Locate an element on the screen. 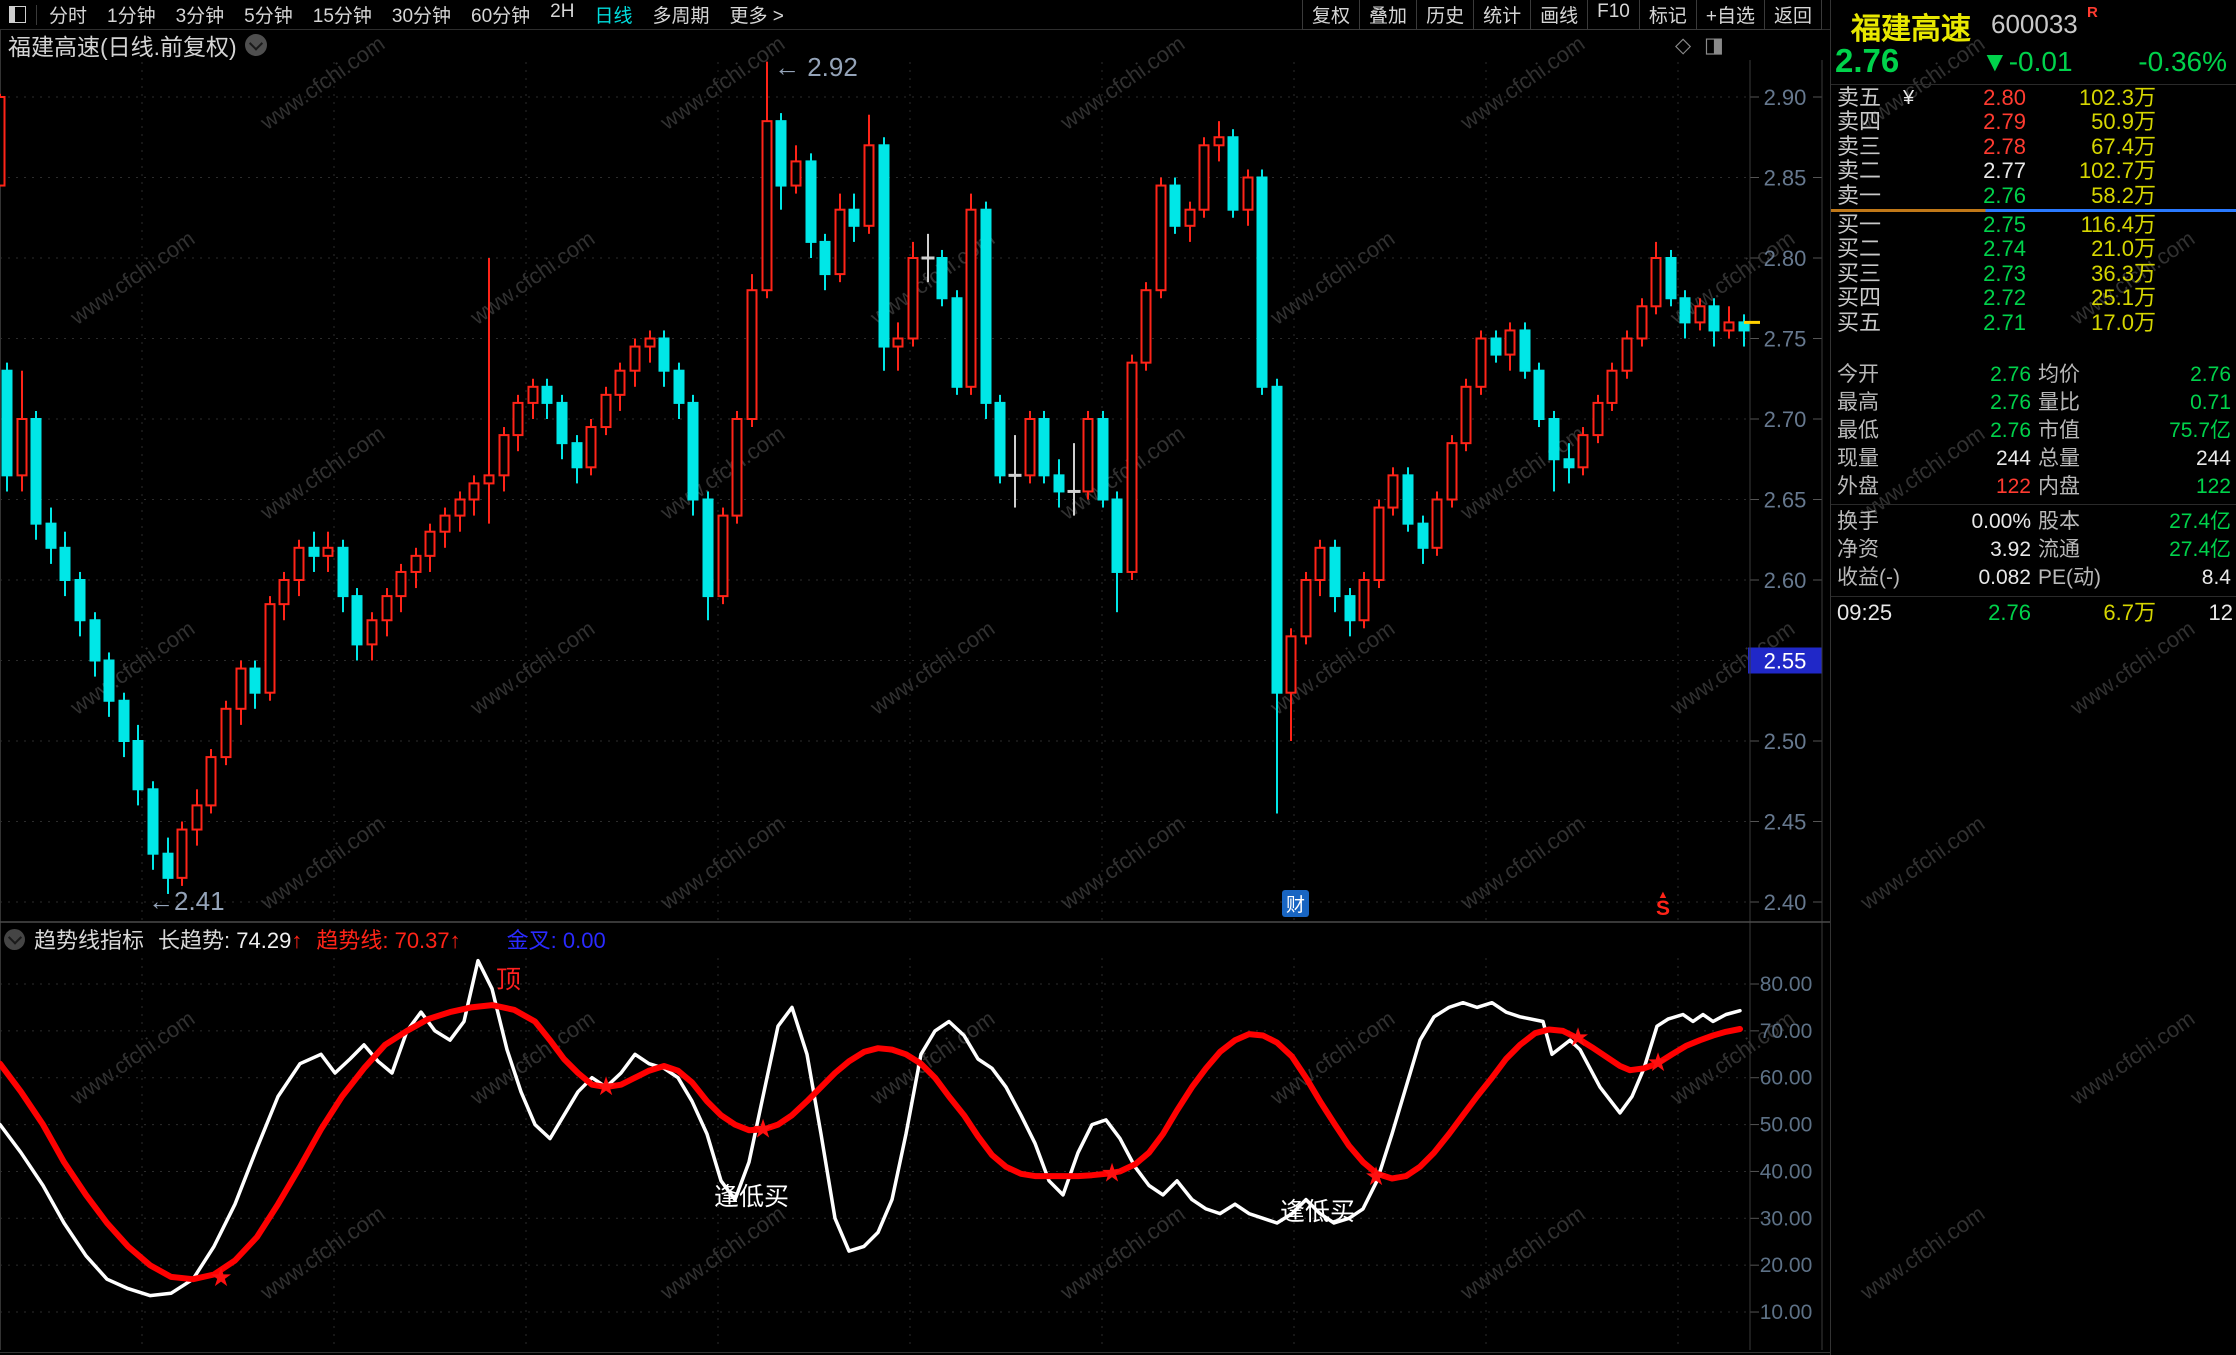 The image size is (2236, 1355). period-tab-3分钟: 3分钟 is located at coordinates (200, 16).